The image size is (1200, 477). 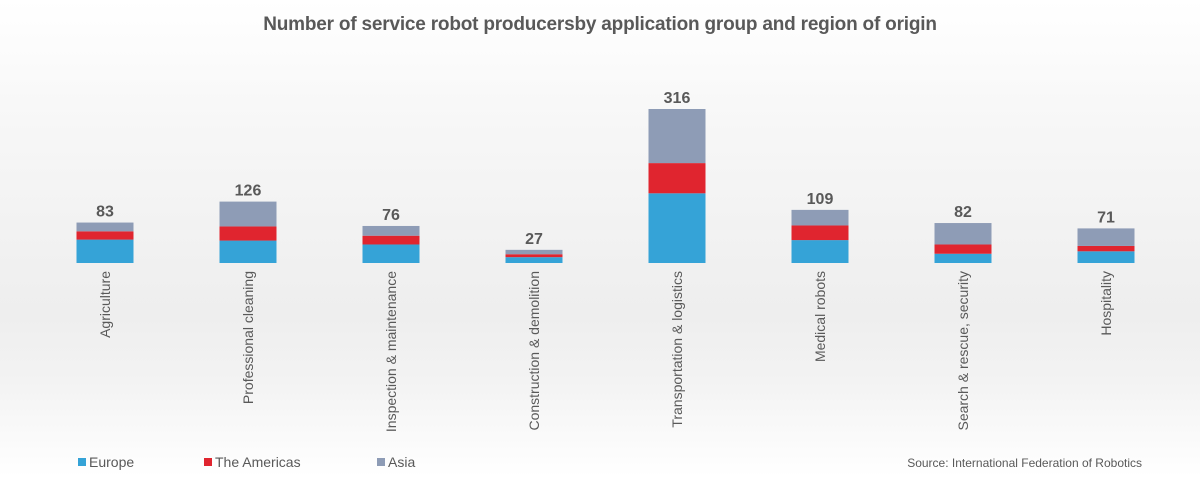 I want to click on bar-hospitality-asia, so click(x=1106, y=237).